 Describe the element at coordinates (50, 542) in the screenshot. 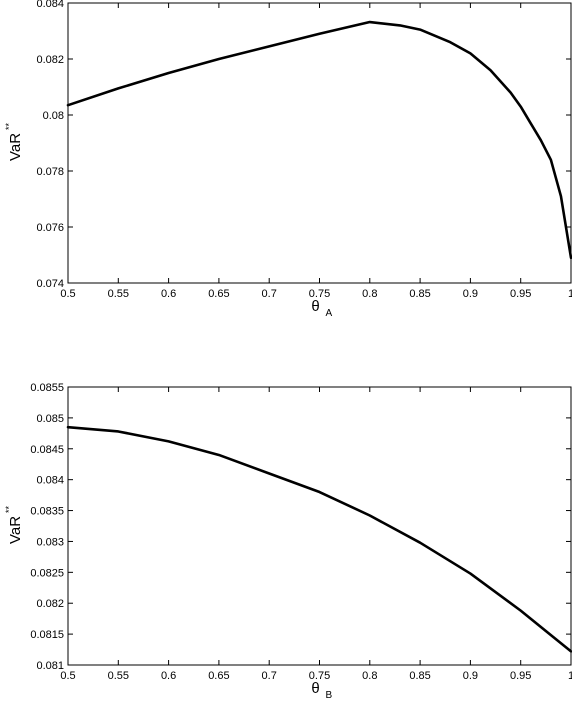

I see `y-tick-label: 0.083` at that location.